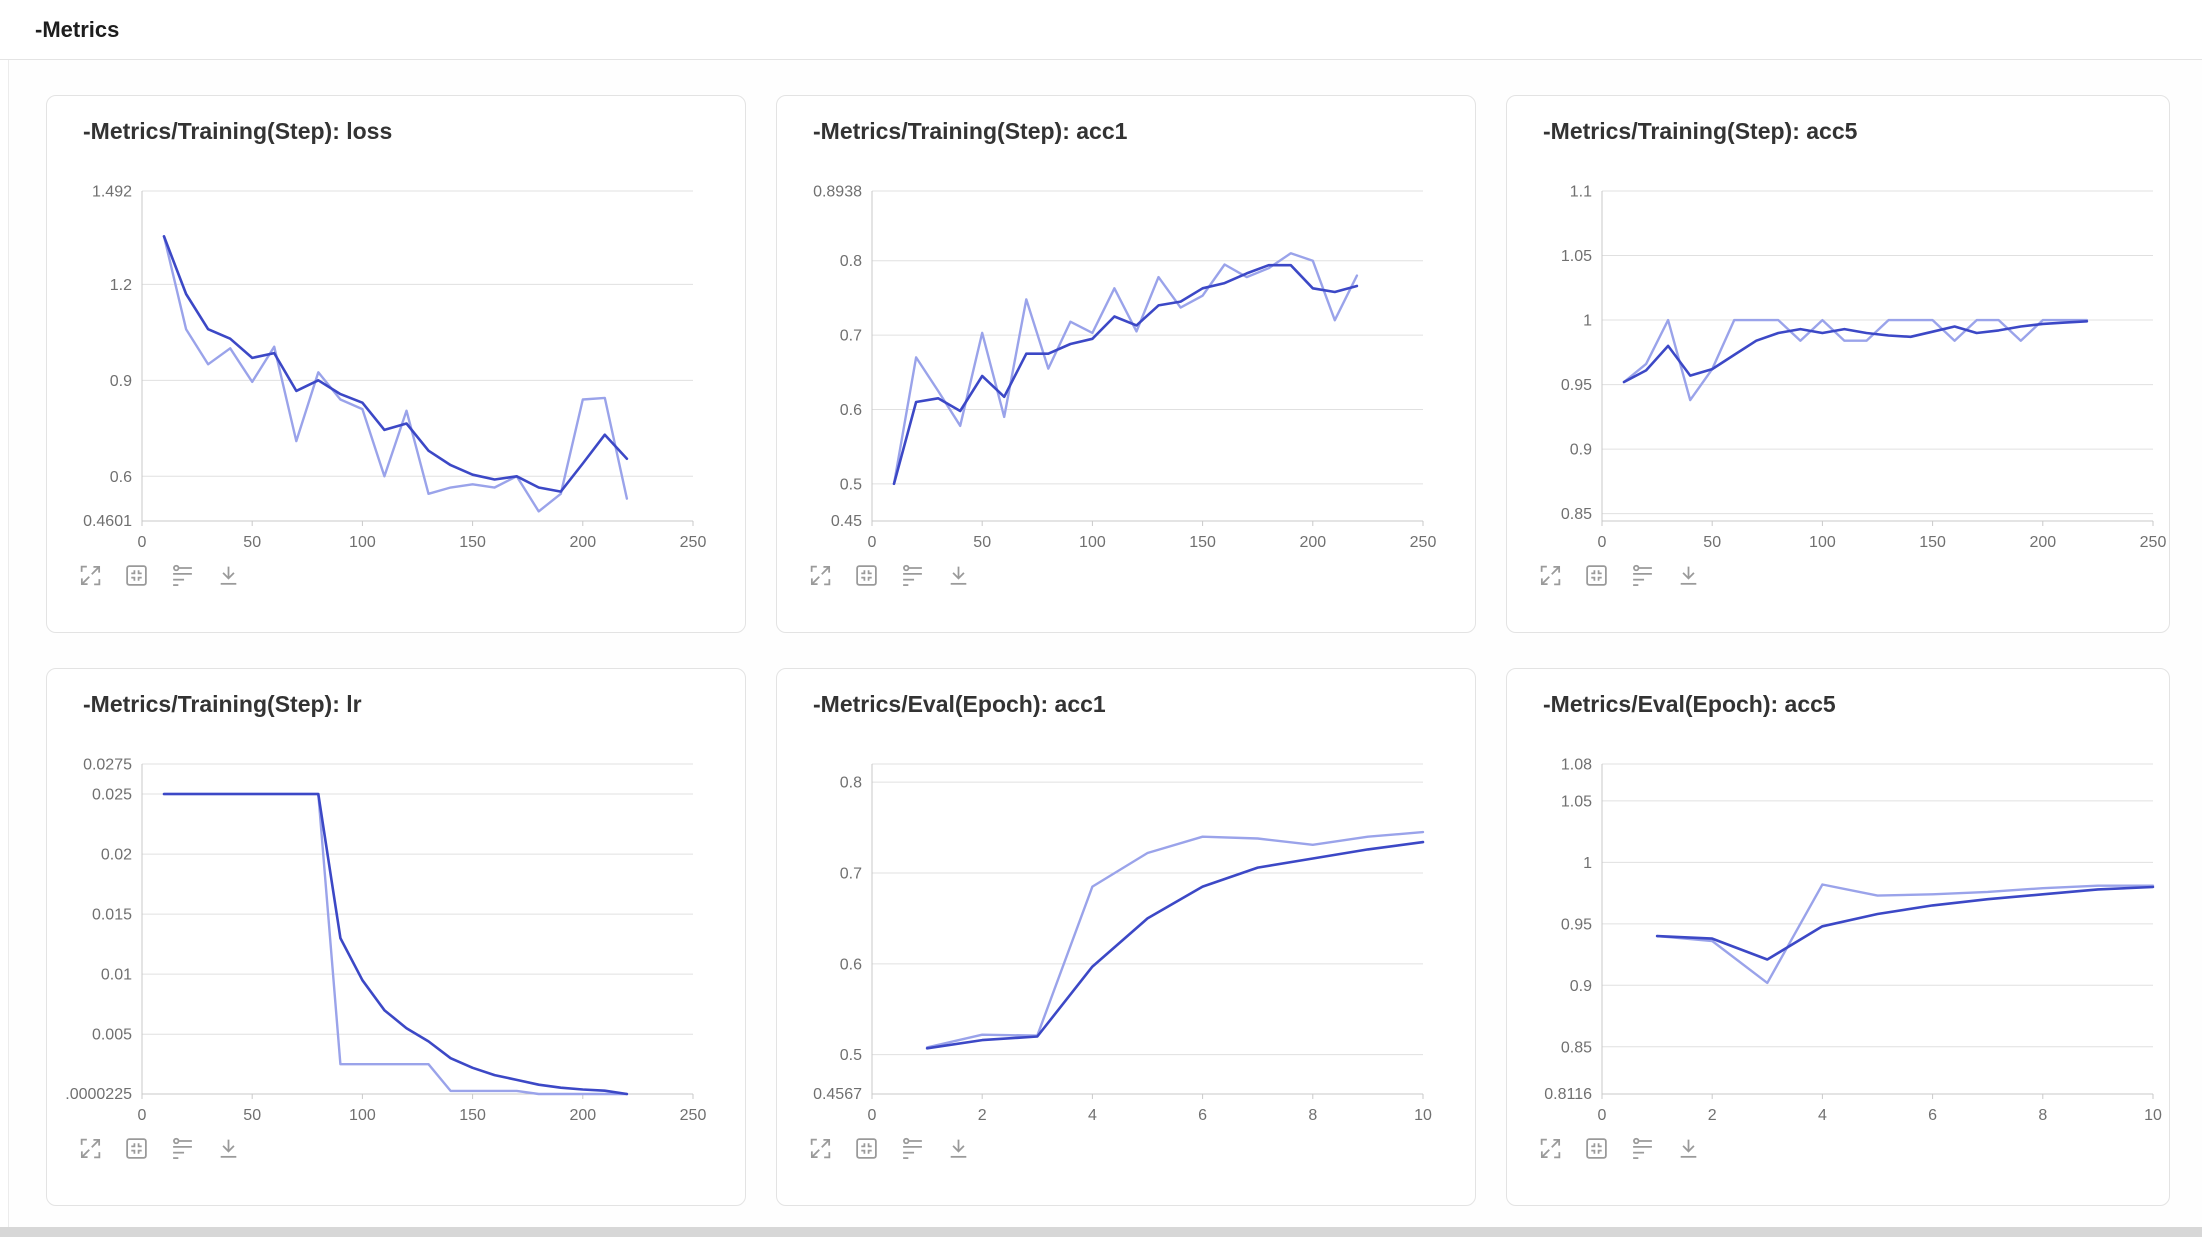 The image size is (2202, 1237). I want to click on svg-text: 2, so click(1712, 1115).